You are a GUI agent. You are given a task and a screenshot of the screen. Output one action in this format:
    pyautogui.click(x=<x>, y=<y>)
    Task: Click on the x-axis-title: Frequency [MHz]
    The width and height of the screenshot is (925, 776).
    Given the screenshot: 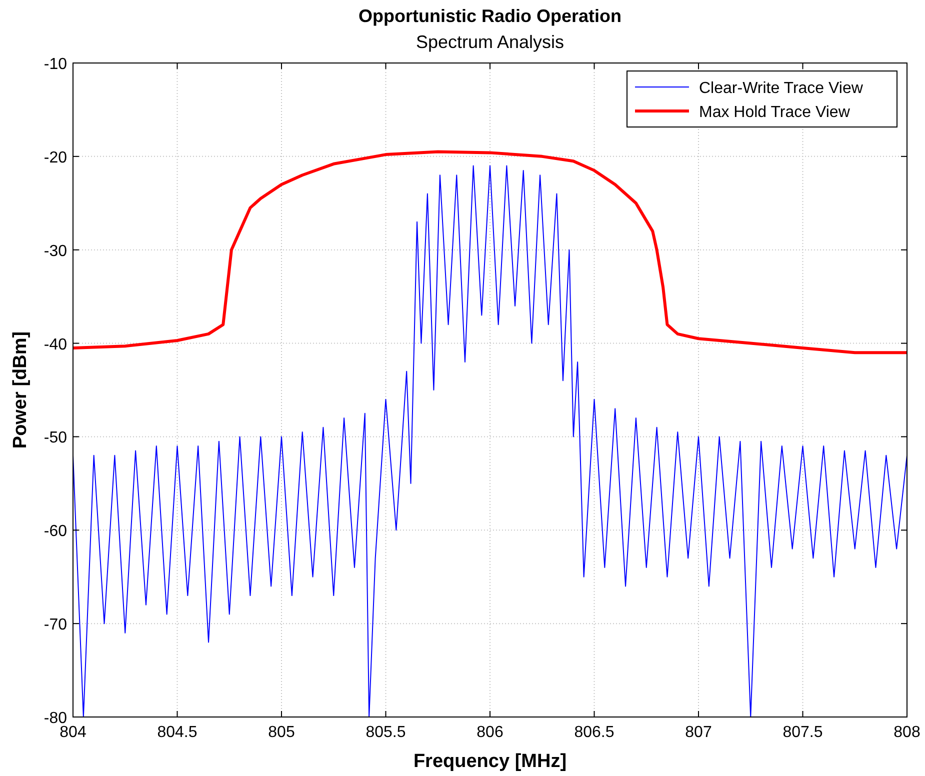 What is the action you would take?
    pyautogui.click(x=490, y=761)
    